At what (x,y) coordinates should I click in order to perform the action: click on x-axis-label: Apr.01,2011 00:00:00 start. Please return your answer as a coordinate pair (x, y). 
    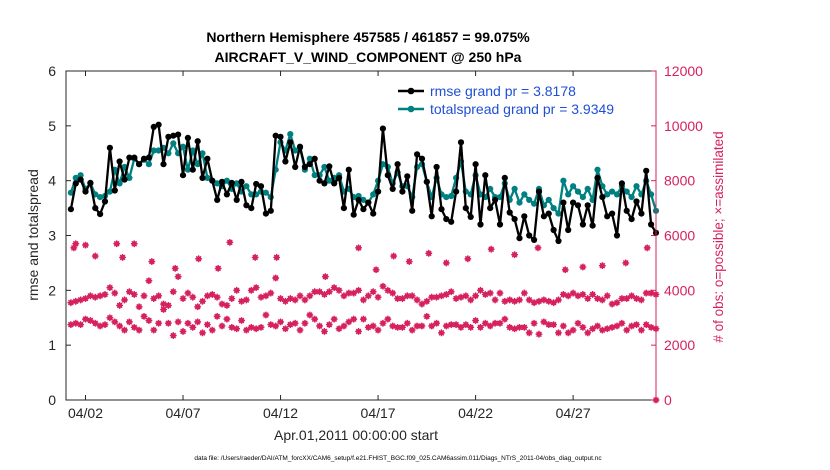
    Looking at the image, I should click on (356, 435).